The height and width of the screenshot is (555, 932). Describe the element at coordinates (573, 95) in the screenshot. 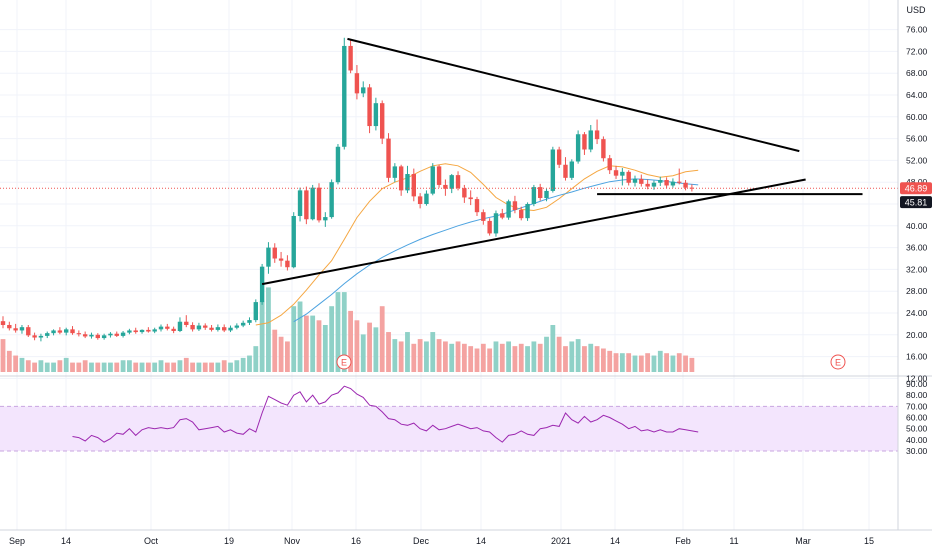

I see `trendline-resistance` at that location.